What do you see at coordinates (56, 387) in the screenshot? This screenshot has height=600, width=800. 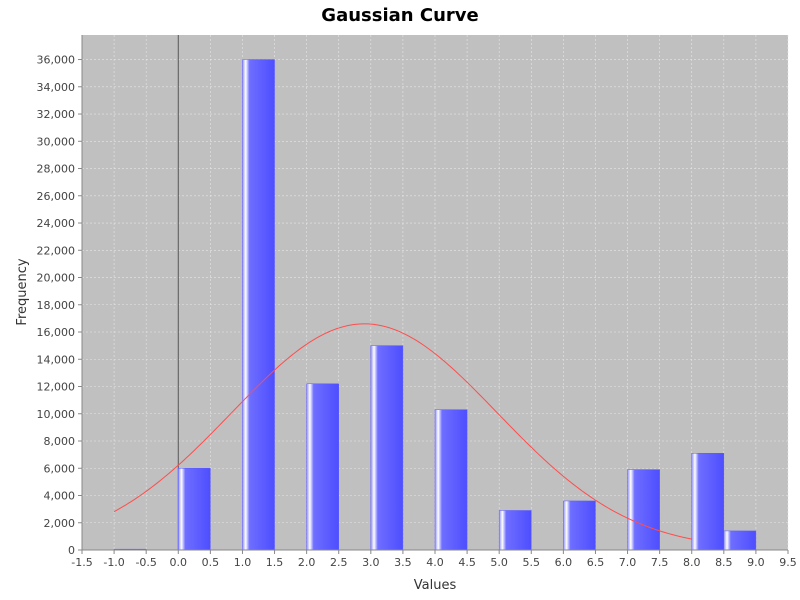 I see `y-tick-label: 12,000` at bounding box center [56, 387].